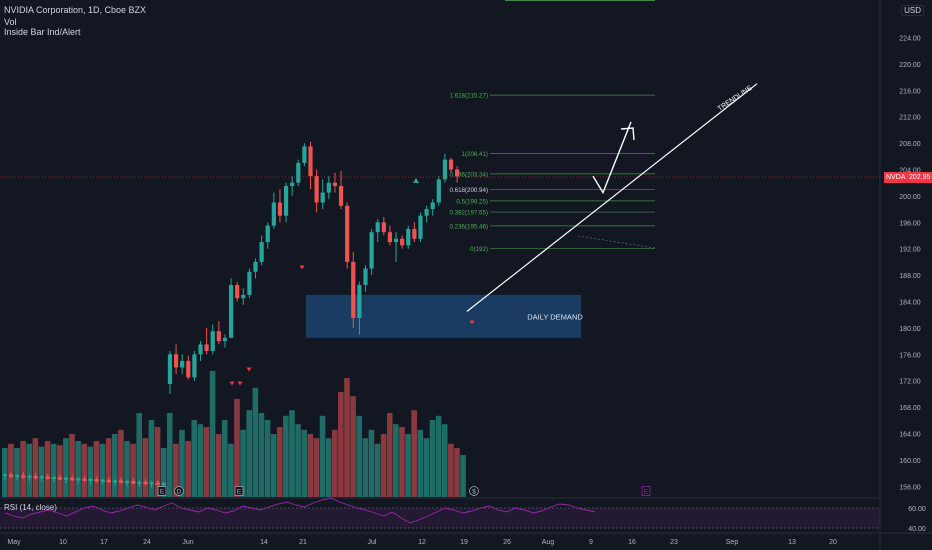 This screenshot has width=932, height=550. Describe the element at coordinates (910, 329) in the screenshot. I see `y-tick-label: 180.00` at that location.